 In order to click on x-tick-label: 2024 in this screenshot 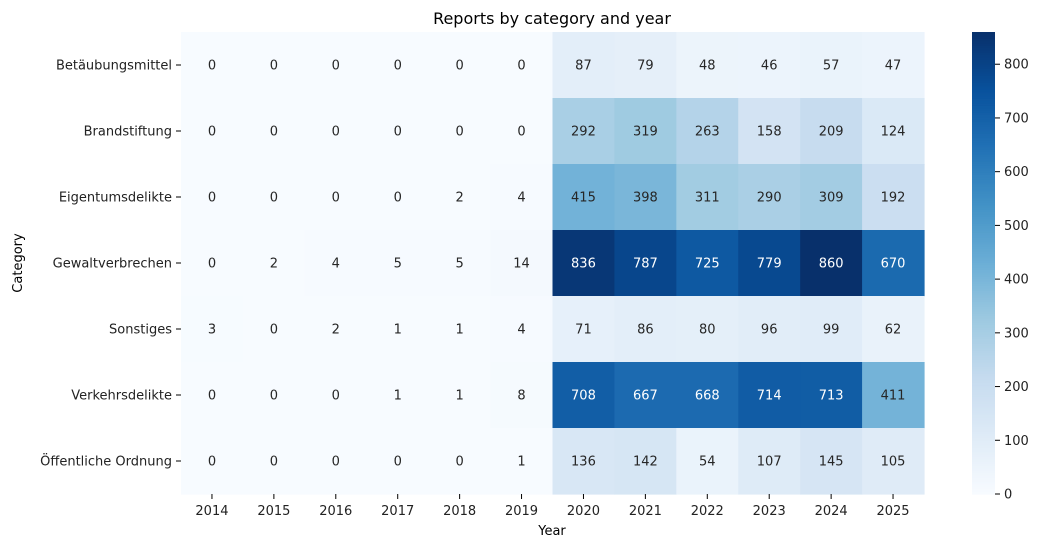, I will do `click(831, 511)`.